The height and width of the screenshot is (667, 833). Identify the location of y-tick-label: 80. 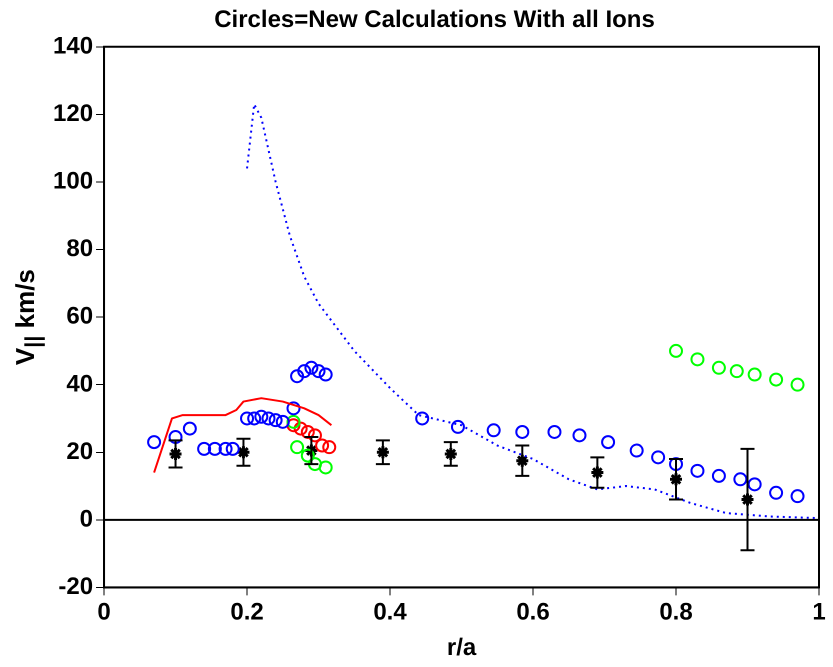
(80, 248).